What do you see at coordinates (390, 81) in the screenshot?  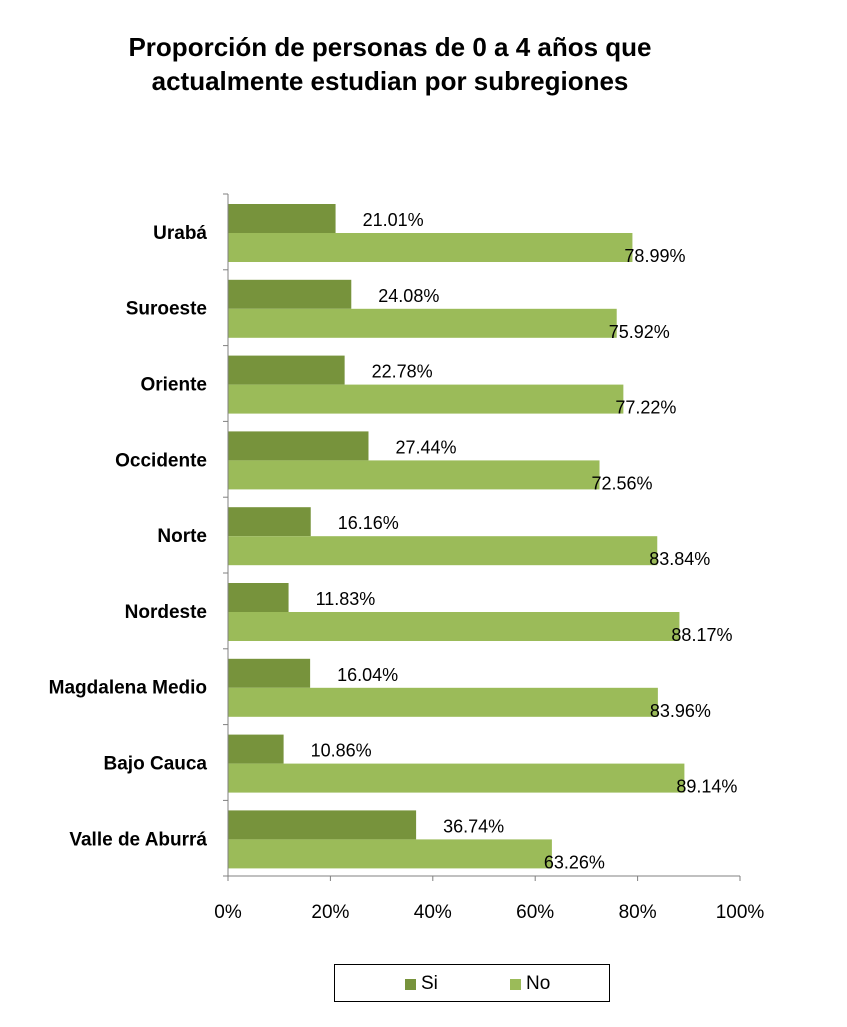 I see `chart-title-line-2: actualmente estudian por subregiones` at bounding box center [390, 81].